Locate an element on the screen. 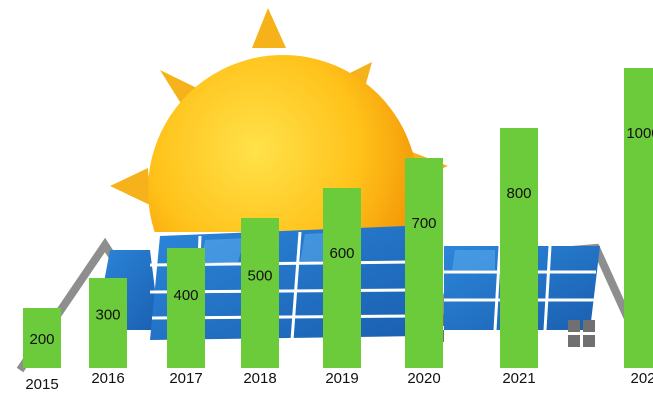  x-tick-label: 2020 is located at coordinates (423, 378).